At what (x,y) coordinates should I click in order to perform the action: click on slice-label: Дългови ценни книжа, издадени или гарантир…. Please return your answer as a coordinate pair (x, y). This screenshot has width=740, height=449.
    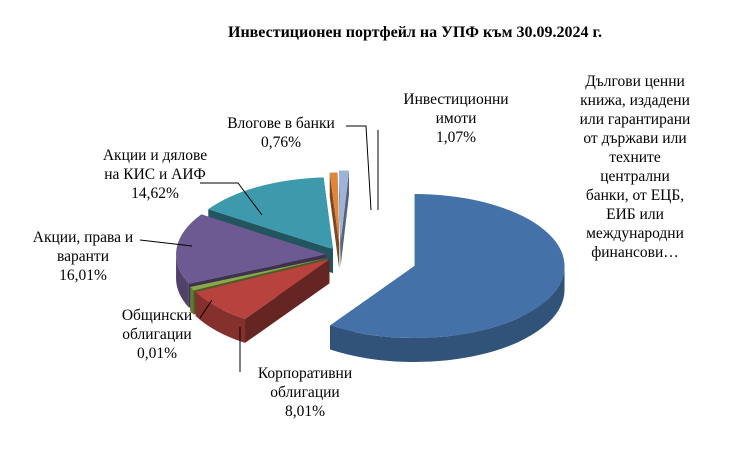
    Looking at the image, I should click on (635, 167).